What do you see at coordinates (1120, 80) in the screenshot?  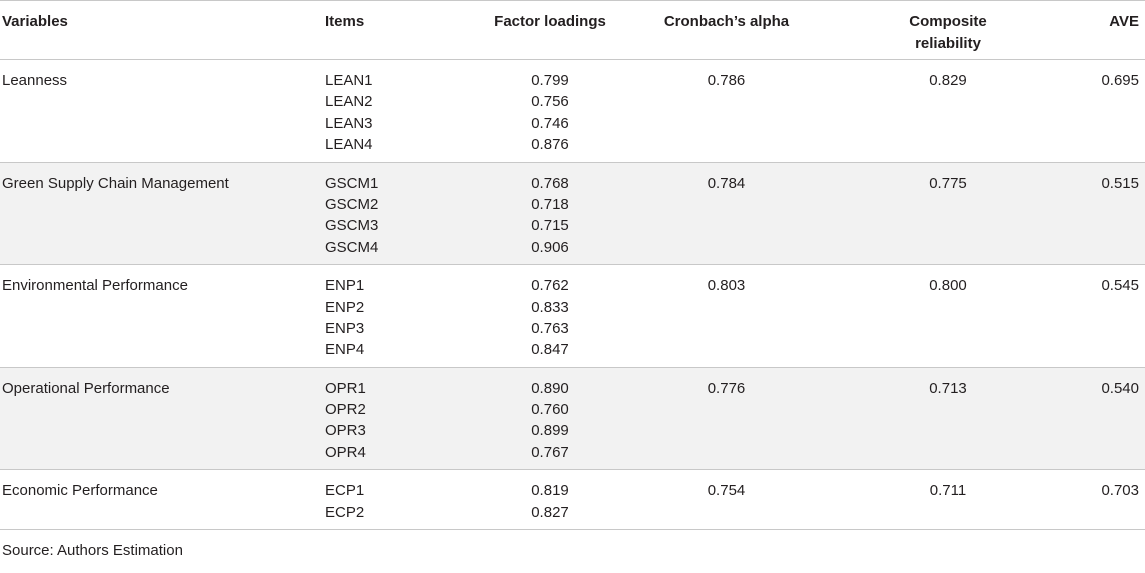 I see `ave-value: 0.695` at bounding box center [1120, 80].